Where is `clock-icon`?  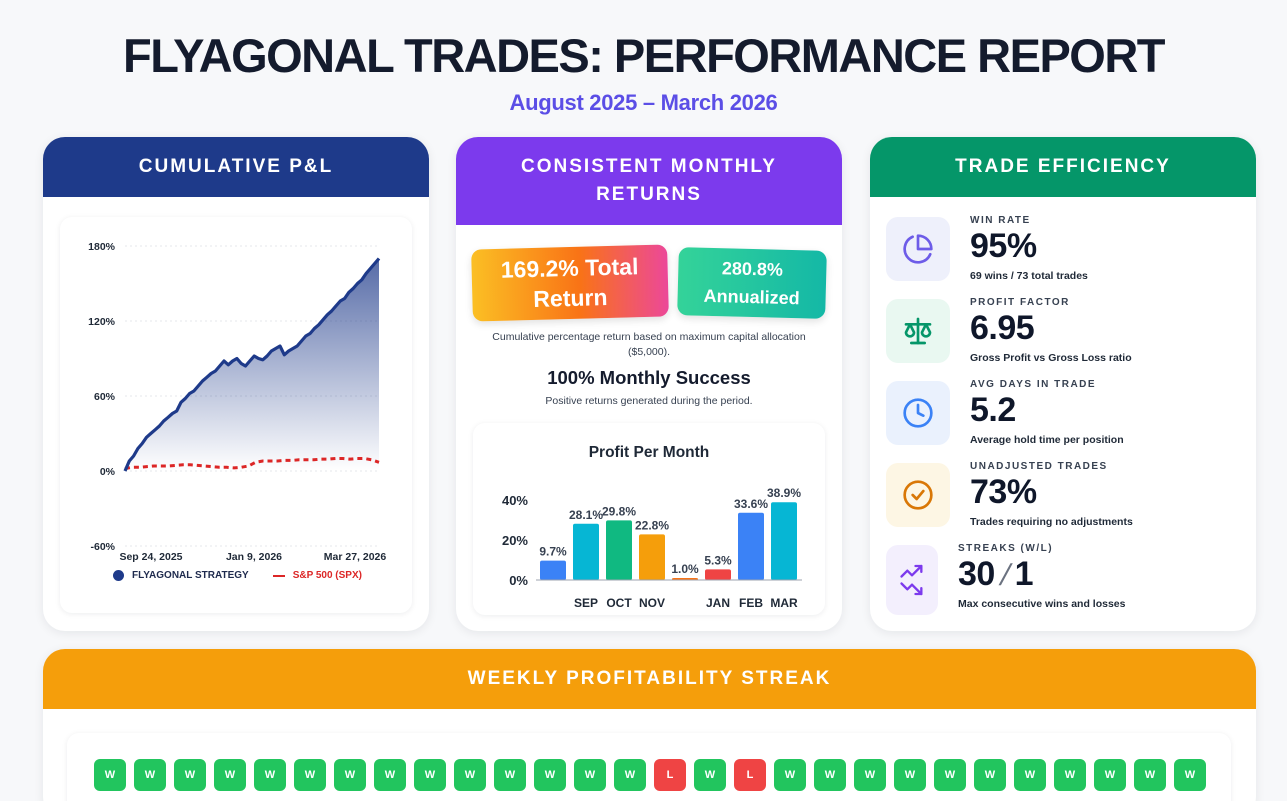 clock-icon is located at coordinates (918, 413).